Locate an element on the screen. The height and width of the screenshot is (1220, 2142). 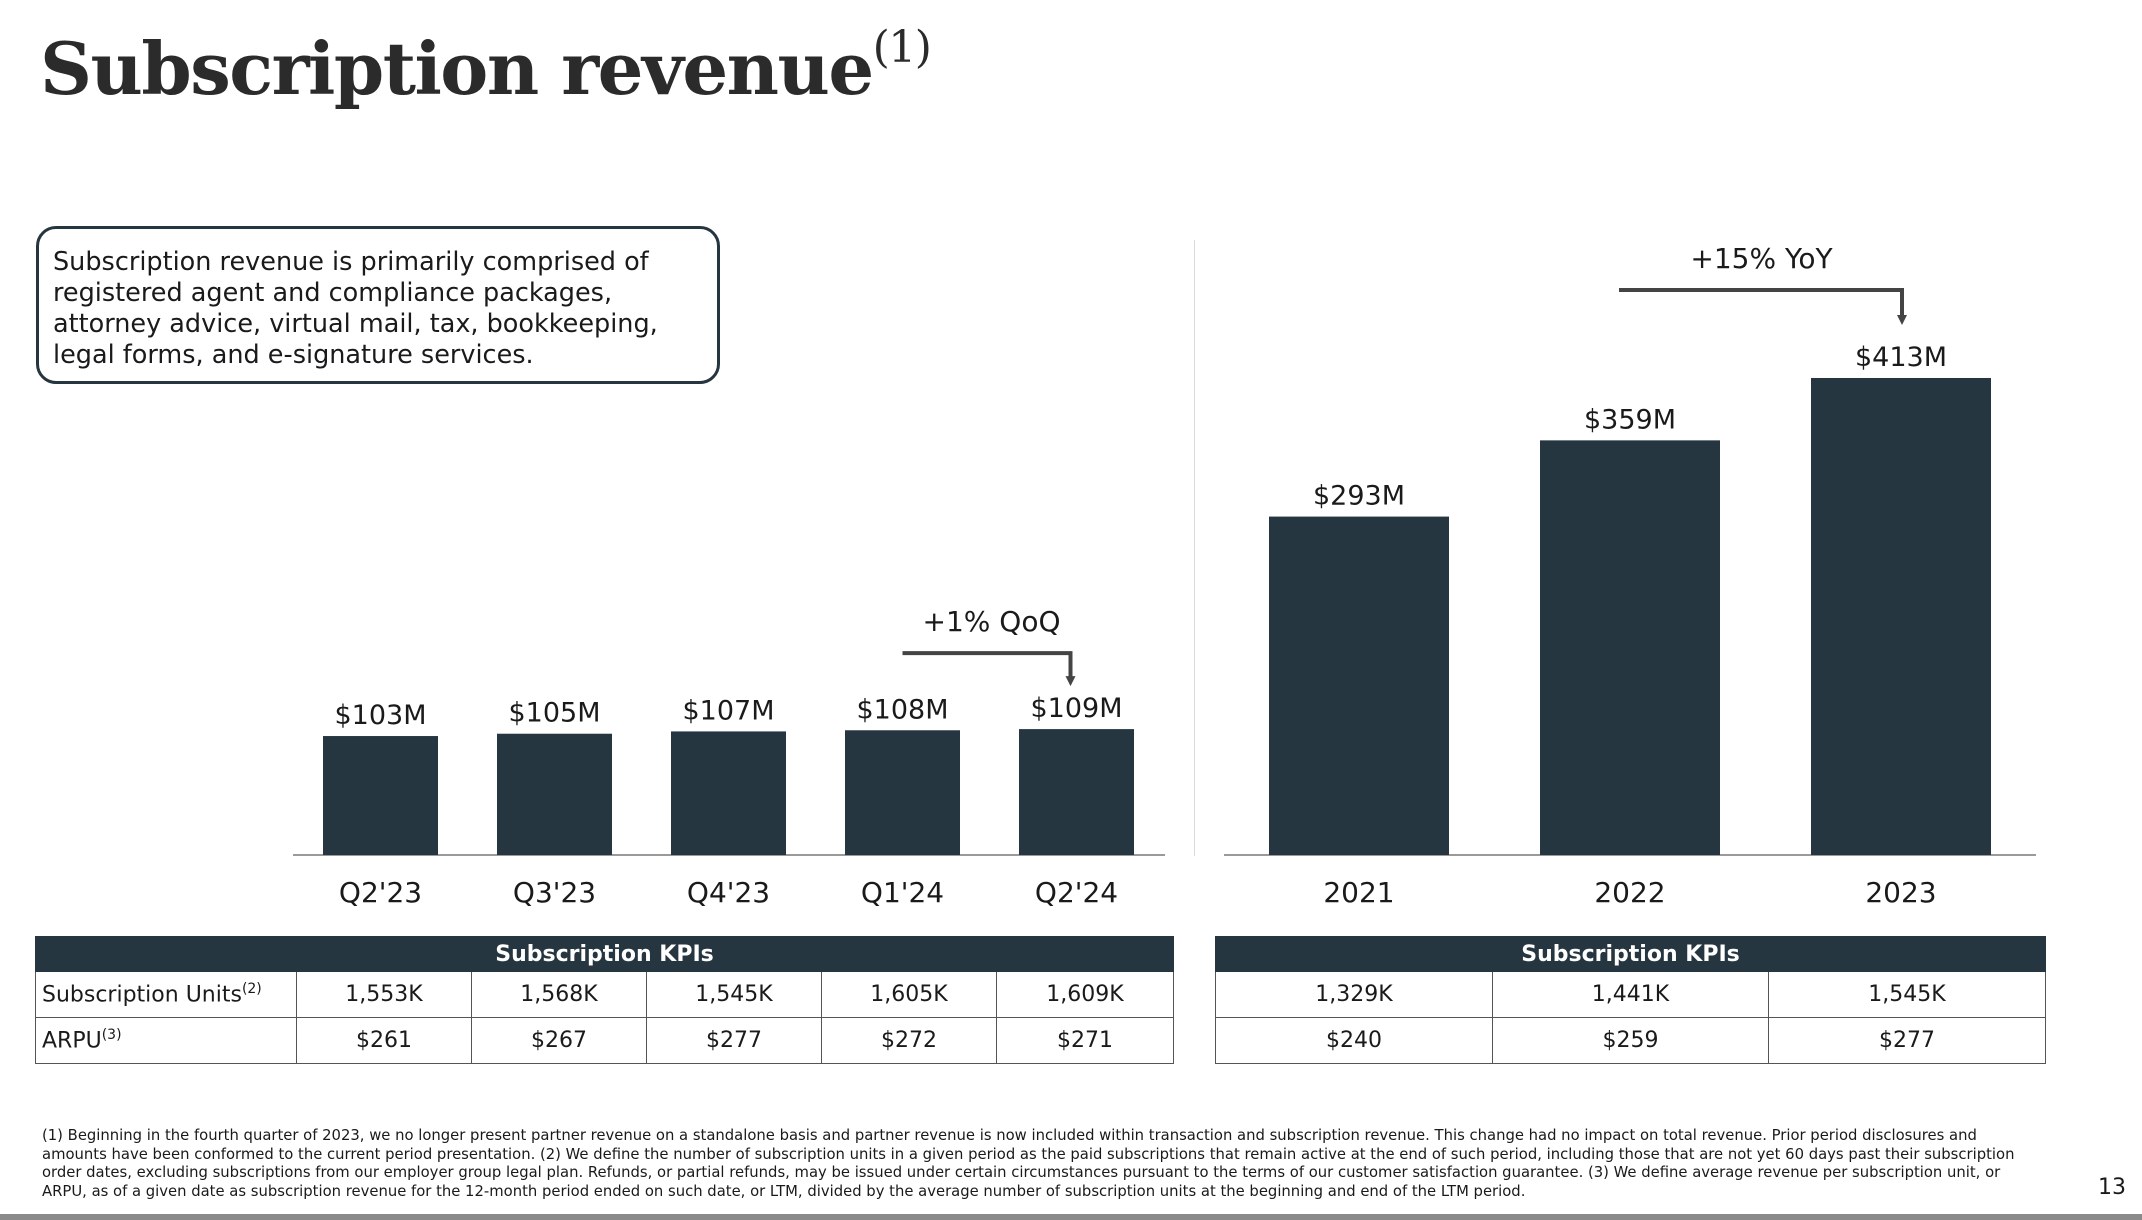
table-row: $240 $259 $277 is located at coordinates (1631, 1040).